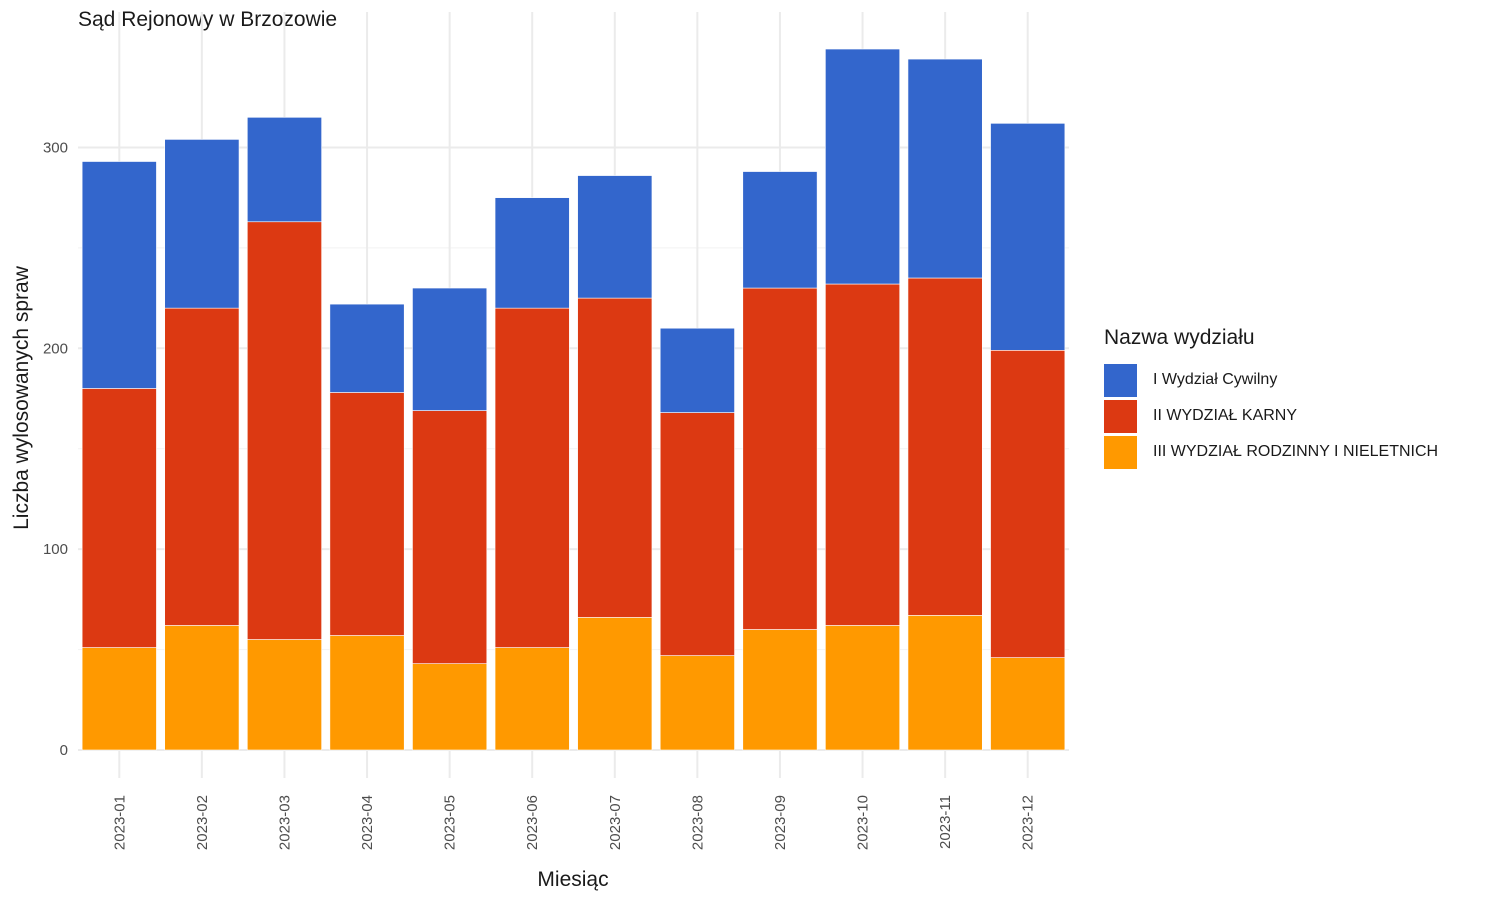 This screenshot has width=1500, height=900. I want to click on x-tick-label: 2023-05, so click(450, 822).